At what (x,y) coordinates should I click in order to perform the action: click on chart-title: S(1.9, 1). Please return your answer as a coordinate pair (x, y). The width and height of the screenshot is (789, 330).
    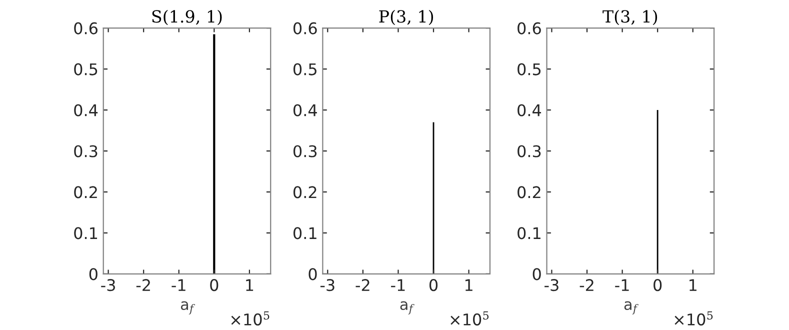
    Looking at the image, I should click on (187, 18).